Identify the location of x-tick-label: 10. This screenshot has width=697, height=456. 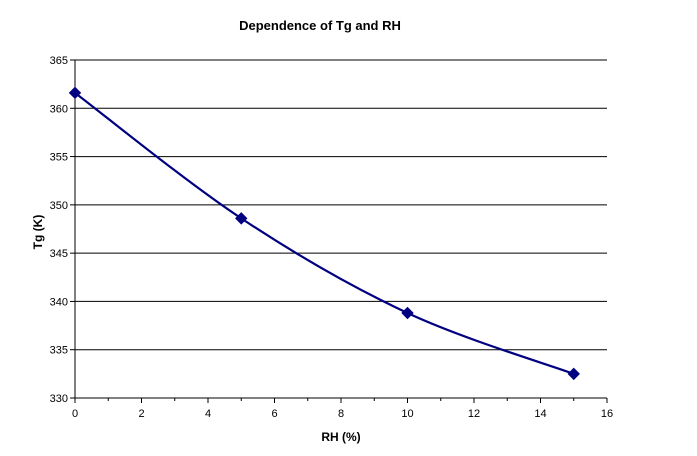
(407, 414).